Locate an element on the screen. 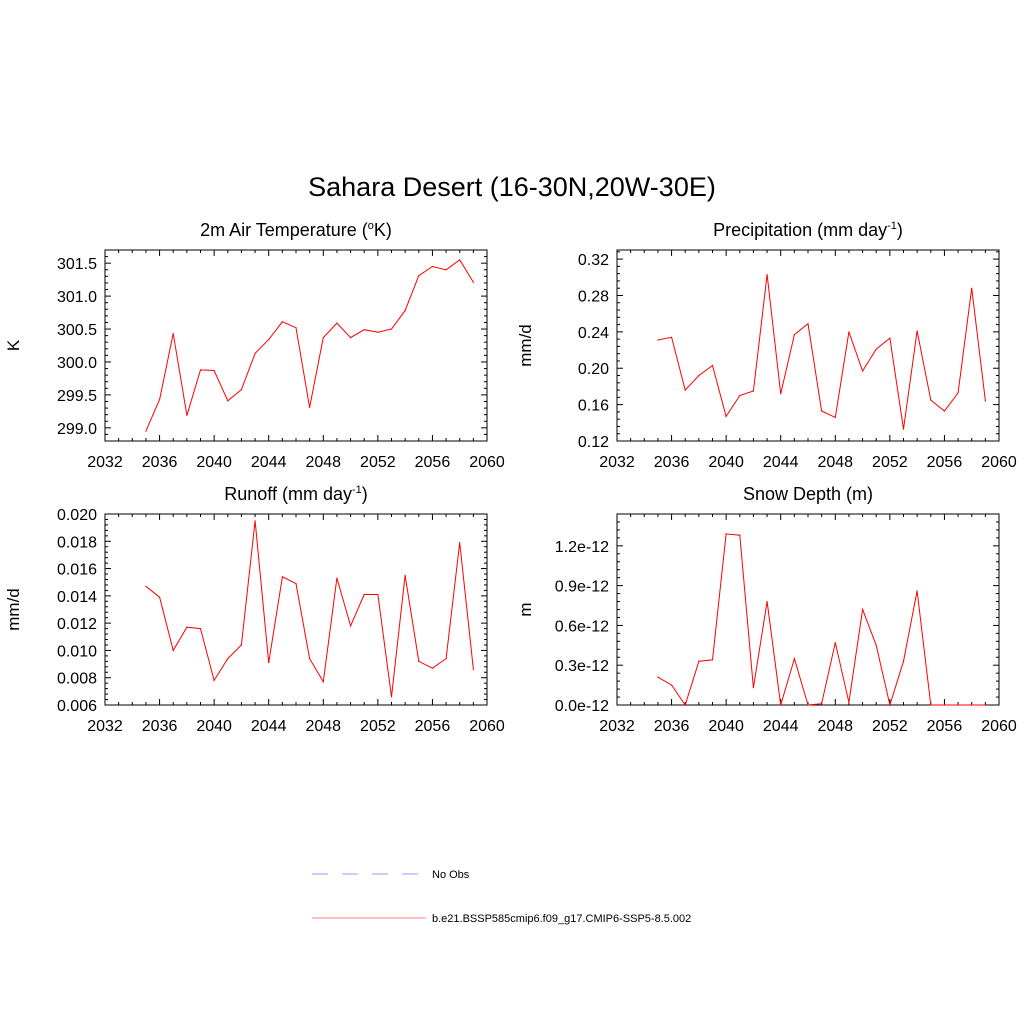 This screenshot has height=1024, width=1024. x-tick-label: 2048 is located at coordinates (323, 462).